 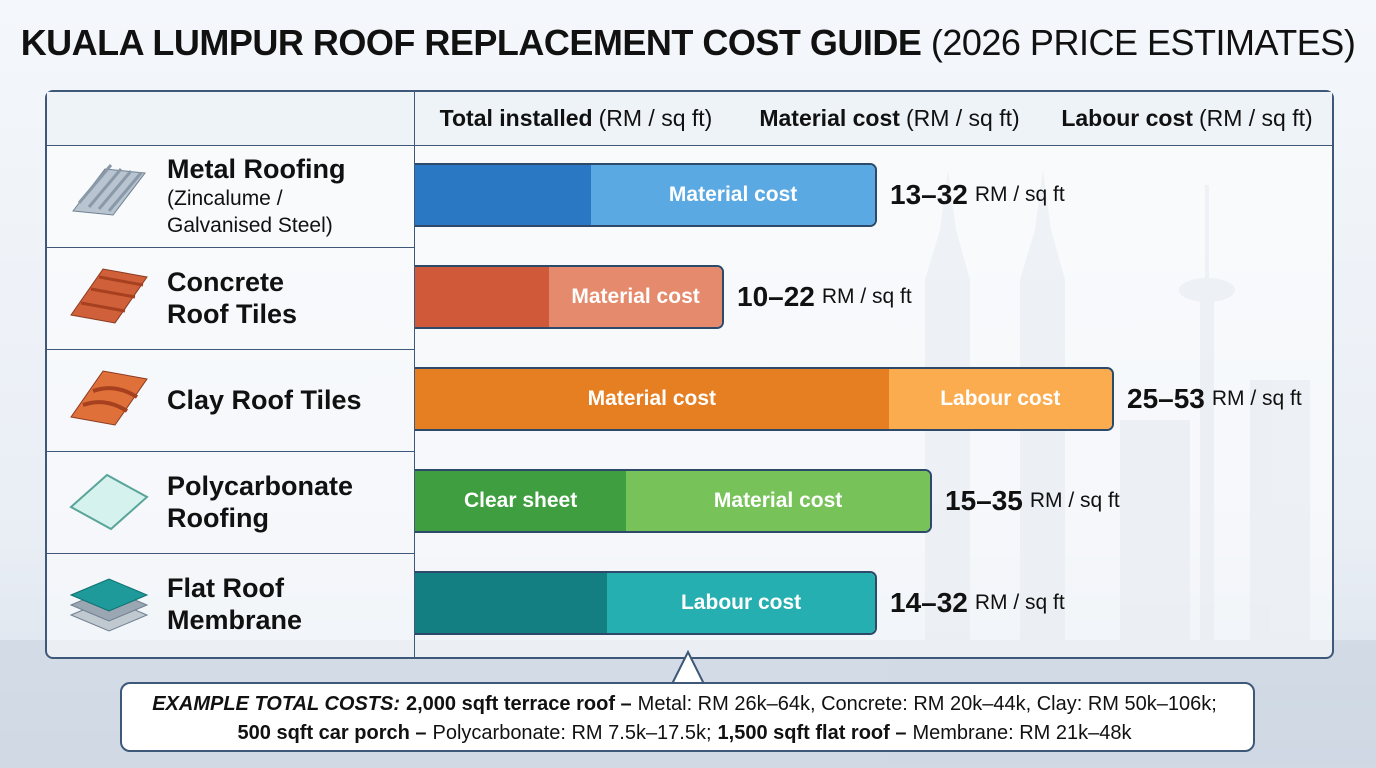 I want to click on name-line: Concrete, so click(x=226, y=282).